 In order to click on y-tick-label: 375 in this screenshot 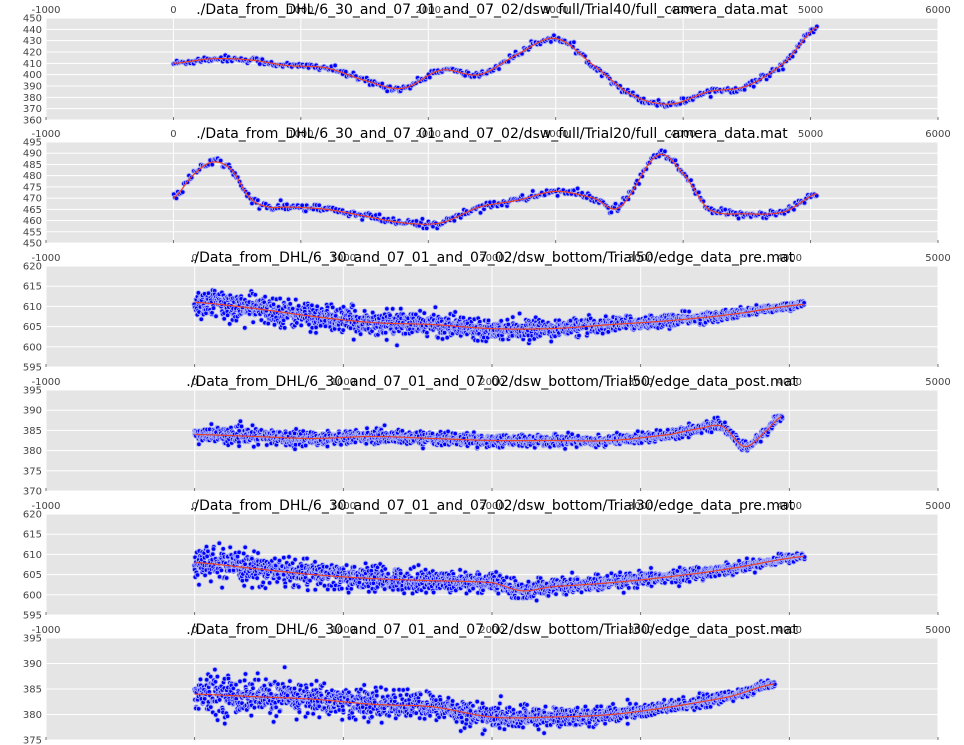, I will do `click(32, 471)`.